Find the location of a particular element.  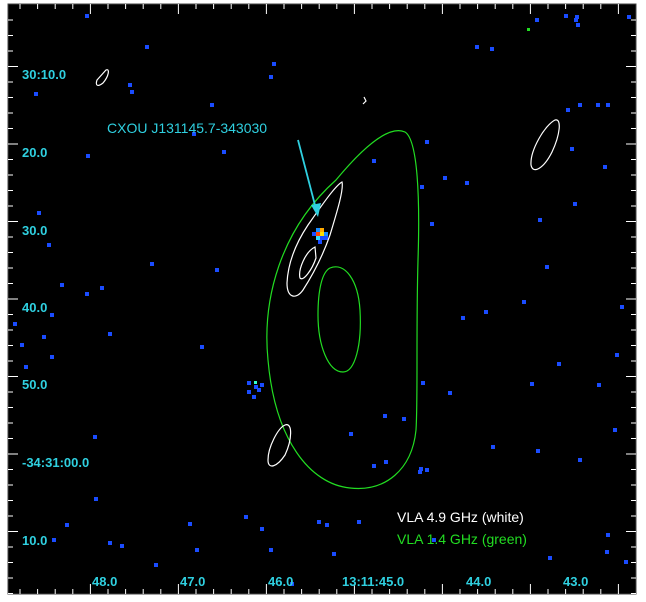

green-outer-contour is located at coordinates (343, 310).